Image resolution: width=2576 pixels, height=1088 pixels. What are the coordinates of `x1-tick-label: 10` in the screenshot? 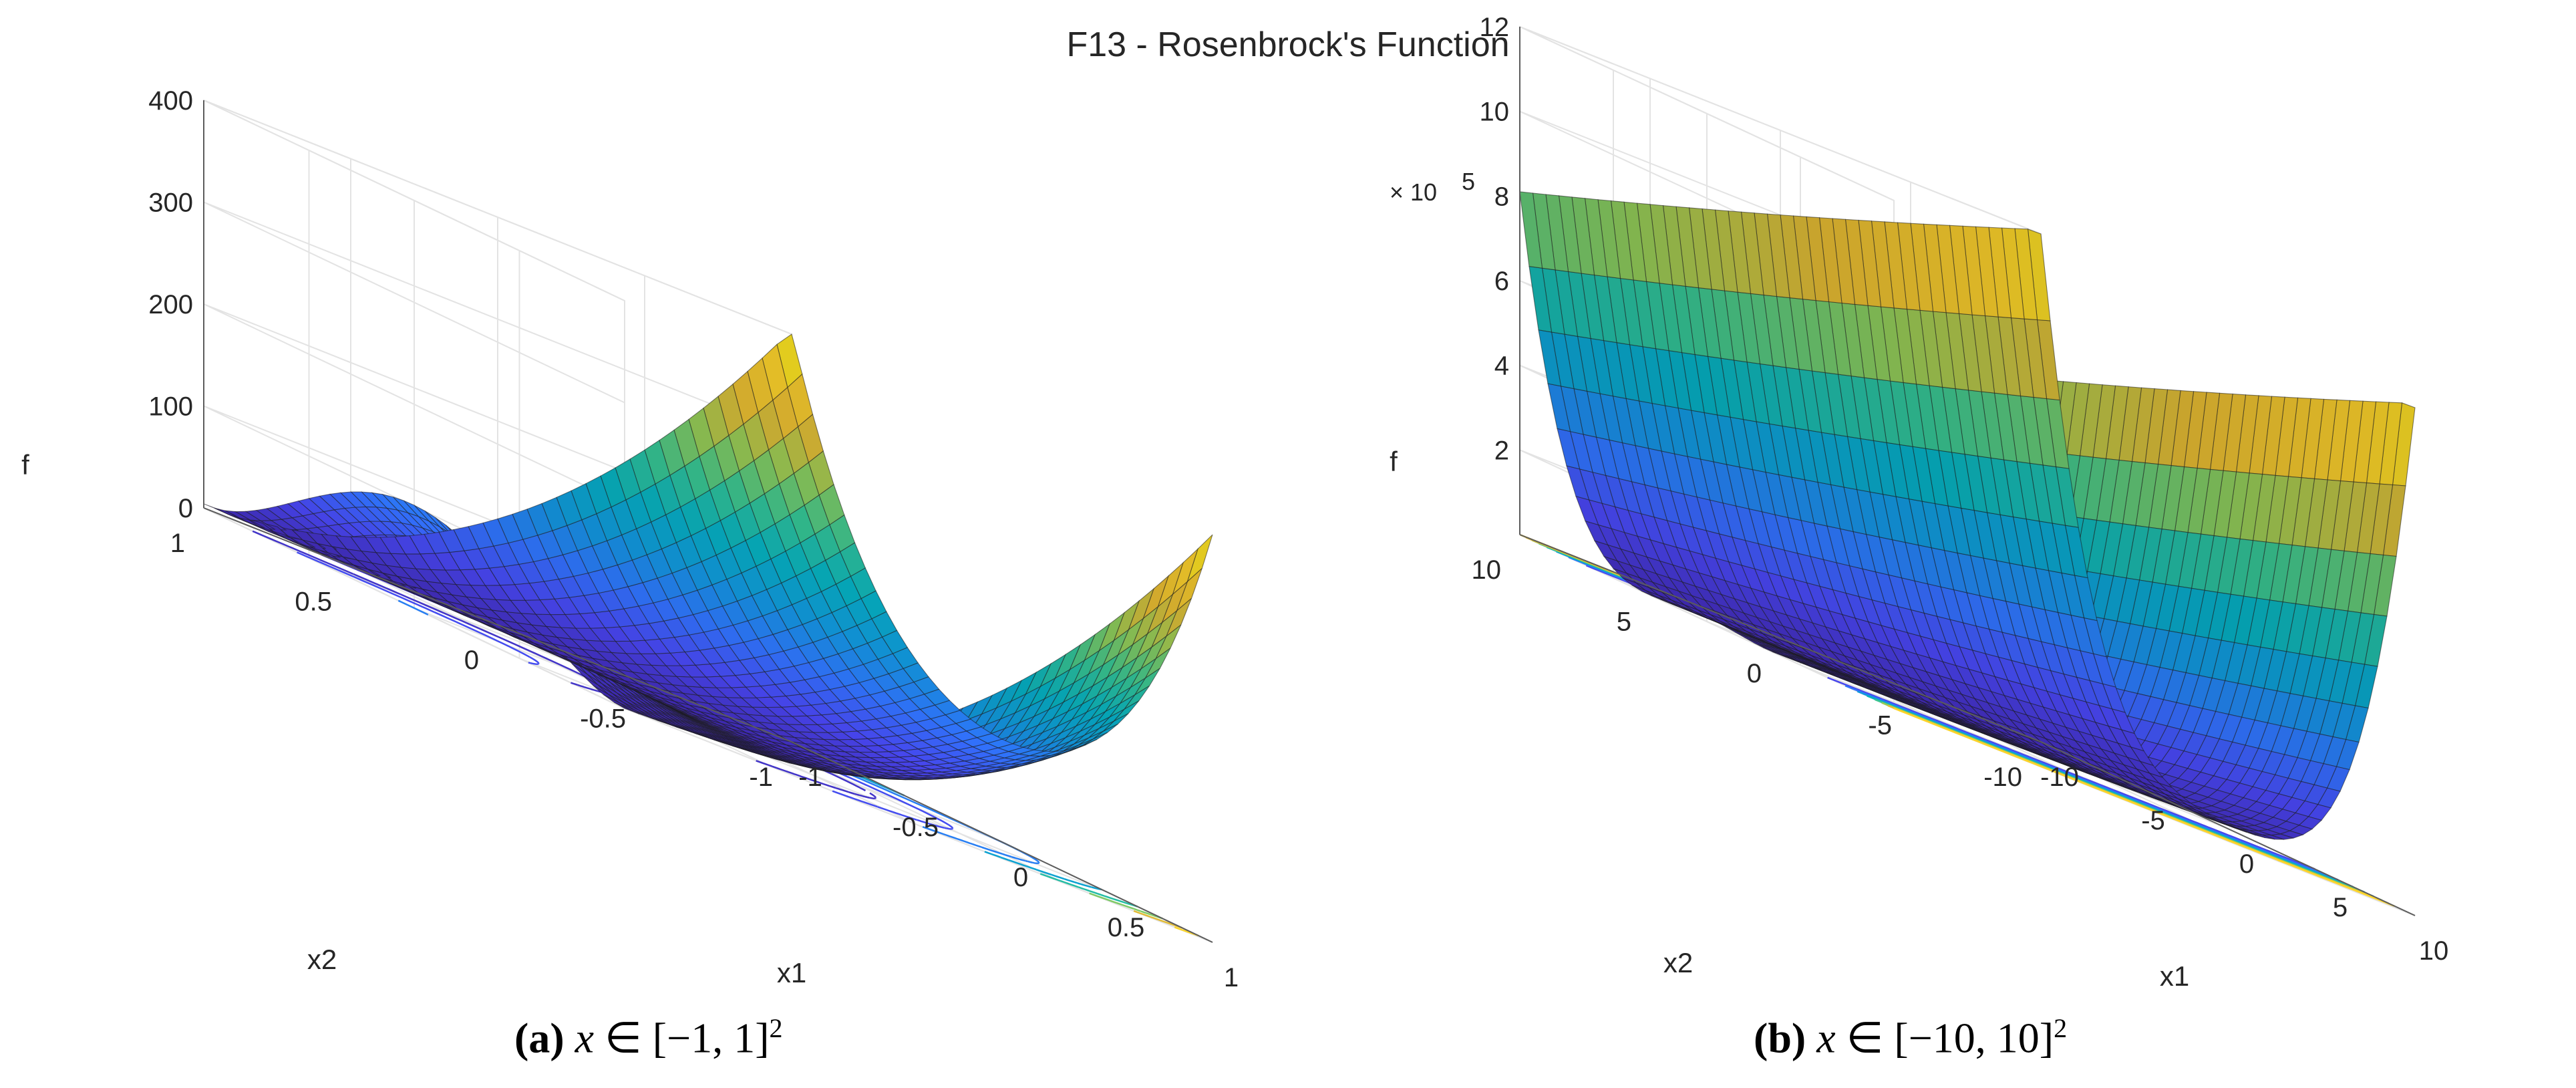 It's located at (2434, 951).